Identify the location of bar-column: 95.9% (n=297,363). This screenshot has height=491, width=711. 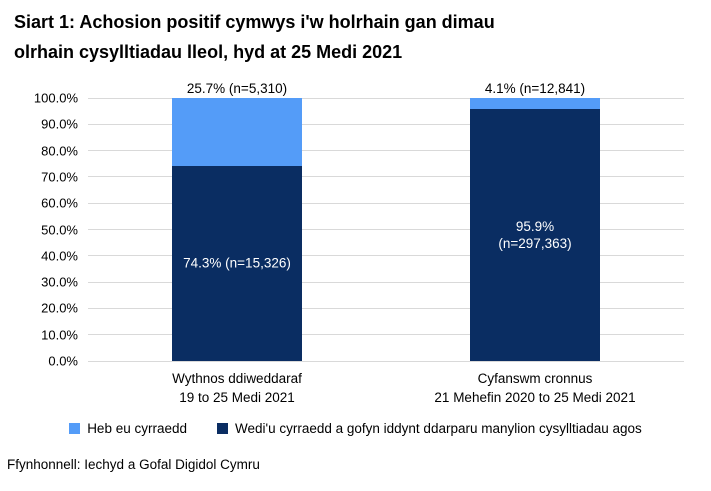
(535, 229).